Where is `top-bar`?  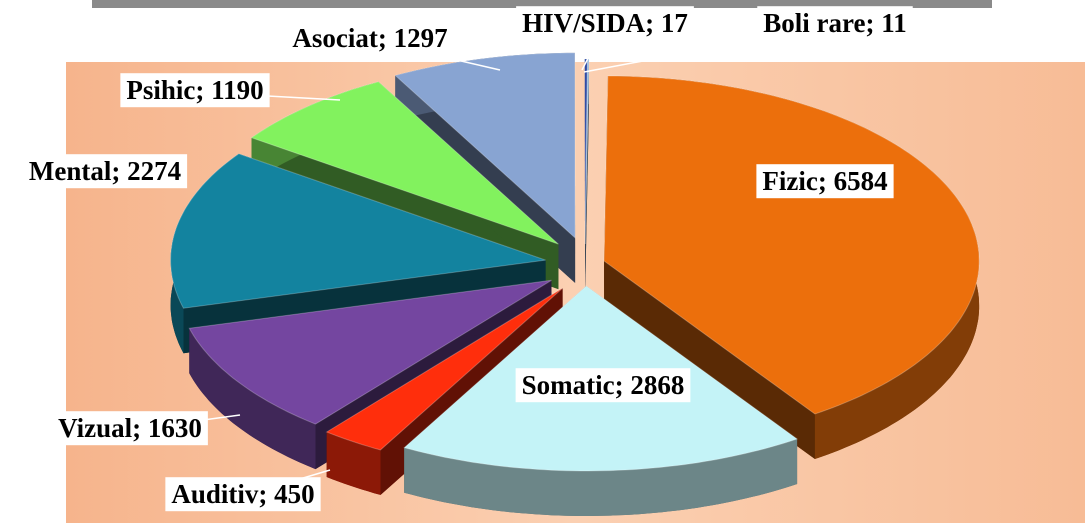
top-bar is located at coordinates (542, 4).